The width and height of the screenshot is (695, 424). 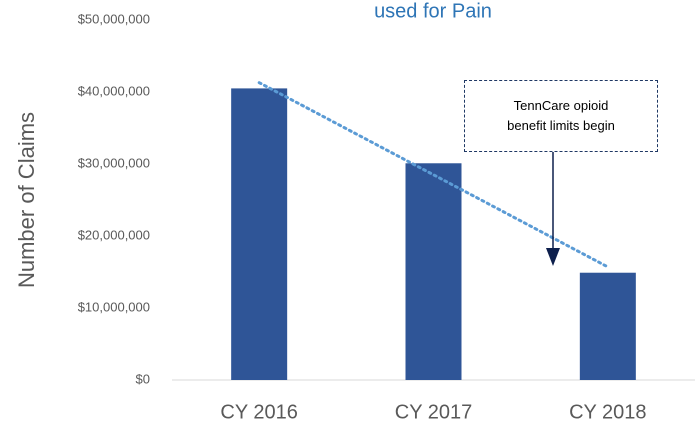 I want to click on y-tick-label: $30,000,000, so click(x=114, y=162).